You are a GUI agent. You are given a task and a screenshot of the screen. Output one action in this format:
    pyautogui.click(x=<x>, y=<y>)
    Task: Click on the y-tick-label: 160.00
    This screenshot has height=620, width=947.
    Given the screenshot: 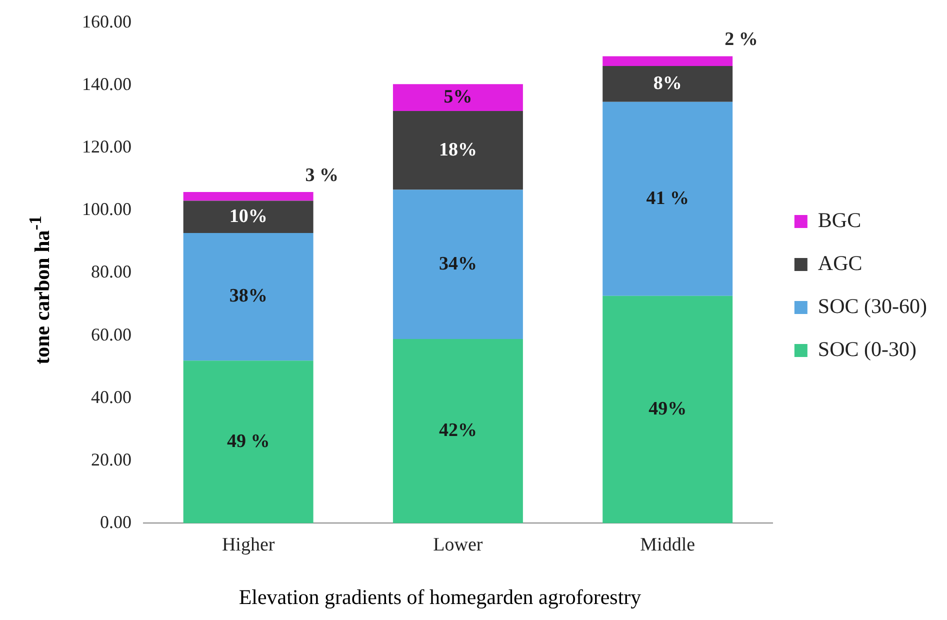 What is the action you would take?
    pyautogui.click(x=107, y=22)
    